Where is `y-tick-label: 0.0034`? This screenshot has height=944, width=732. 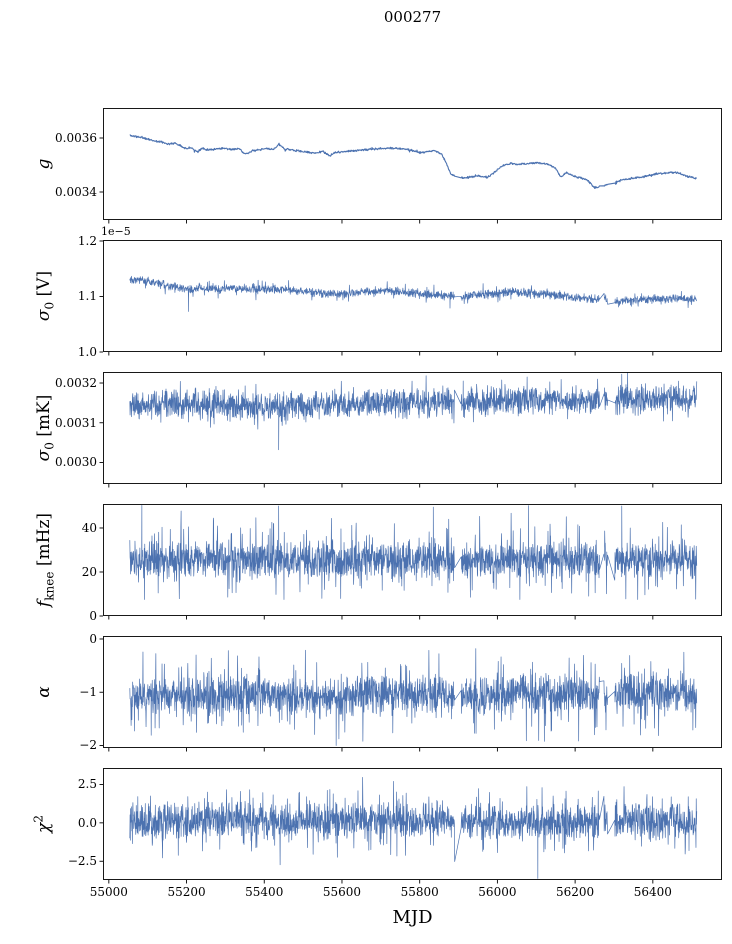
y-tick-label: 0.0034 is located at coordinates (76, 192).